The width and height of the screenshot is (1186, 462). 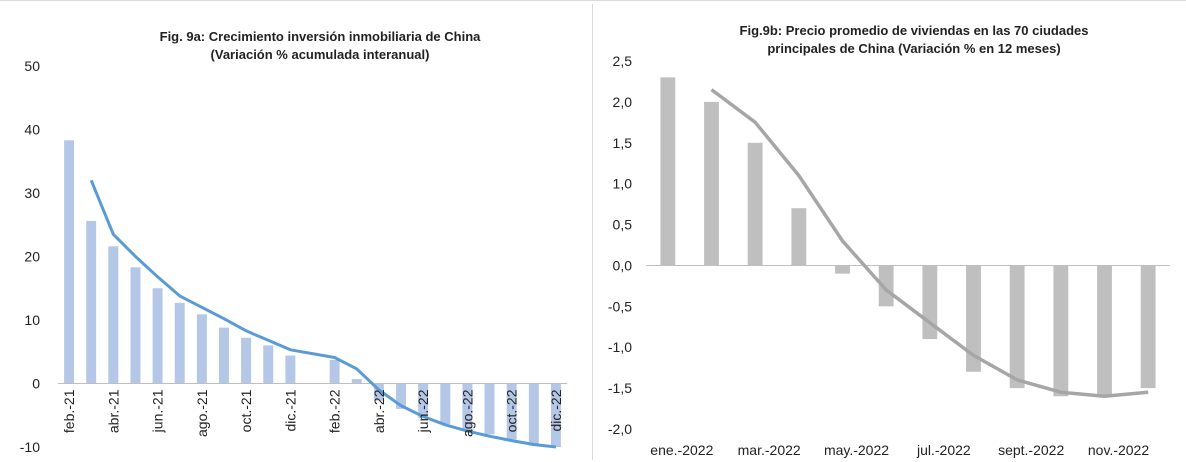 What do you see at coordinates (623, 225) in the screenshot?
I see `y-tick-label: 0,5` at bounding box center [623, 225].